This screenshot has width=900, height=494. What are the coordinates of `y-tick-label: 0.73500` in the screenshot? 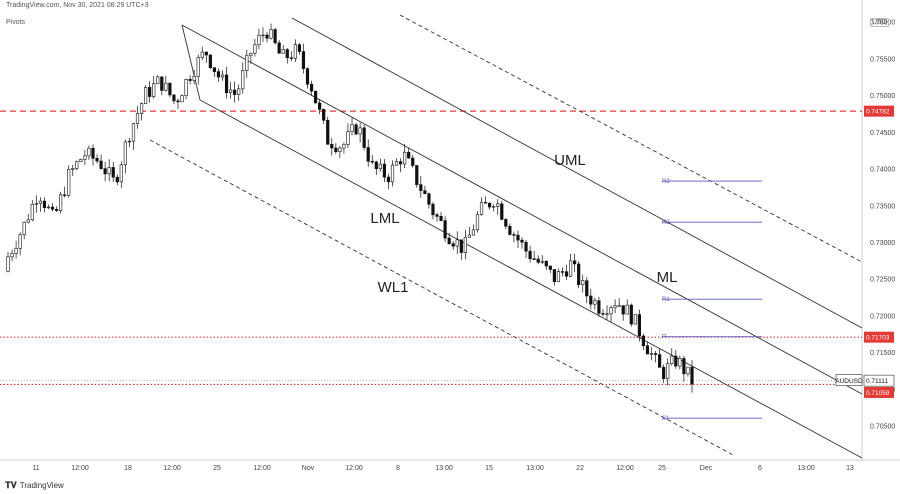 It's located at (882, 206).